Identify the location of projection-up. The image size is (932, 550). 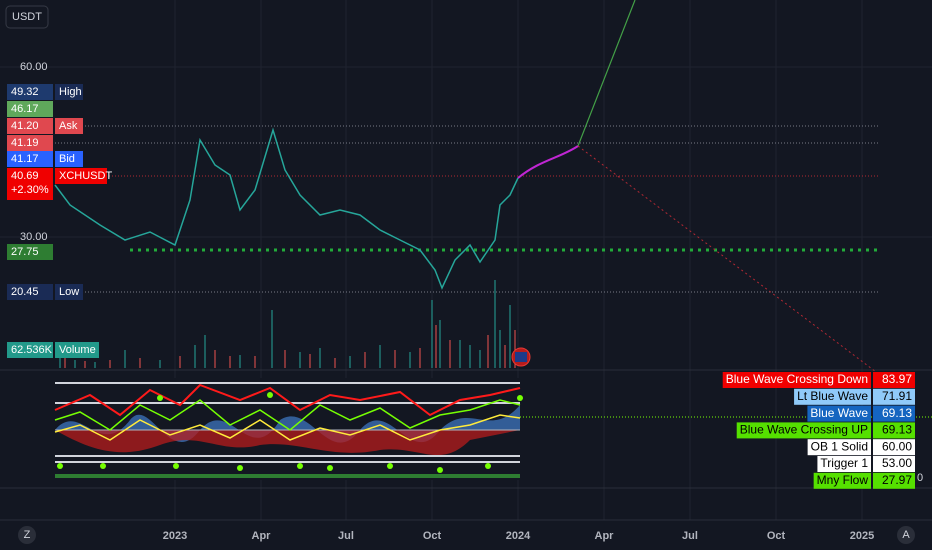
(606, 73).